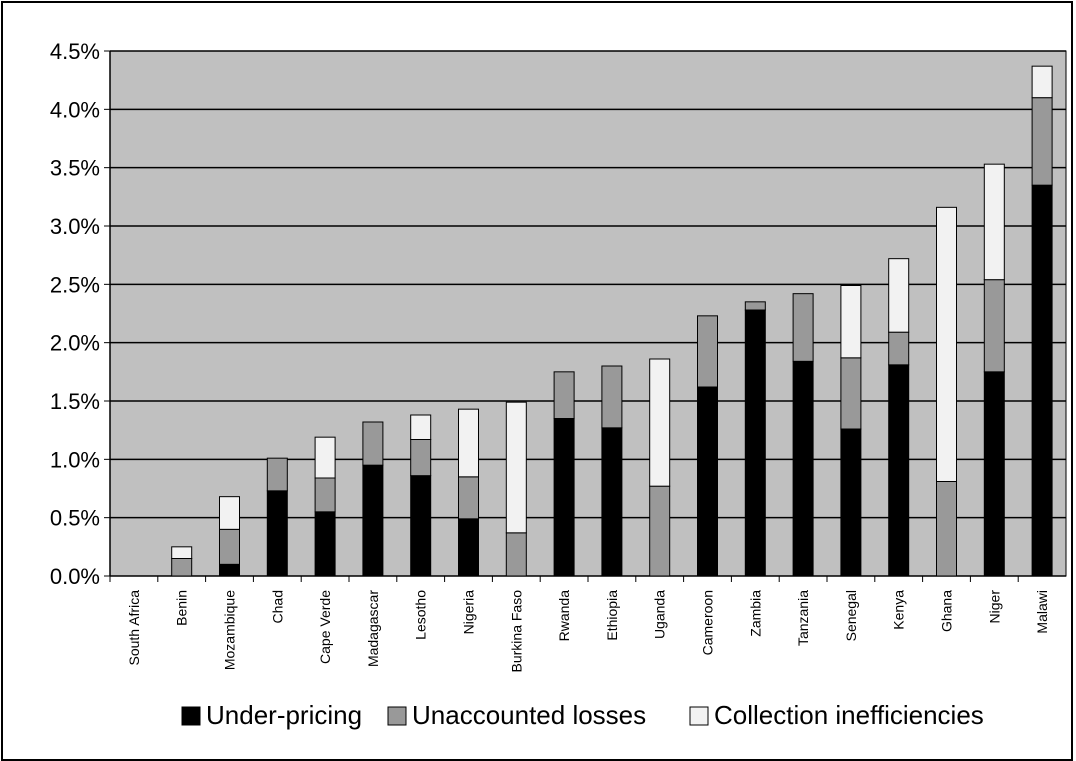 This screenshot has height=761, width=1076. What do you see at coordinates (899, 610) in the screenshot?
I see `x-category-label: Kenya` at bounding box center [899, 610].